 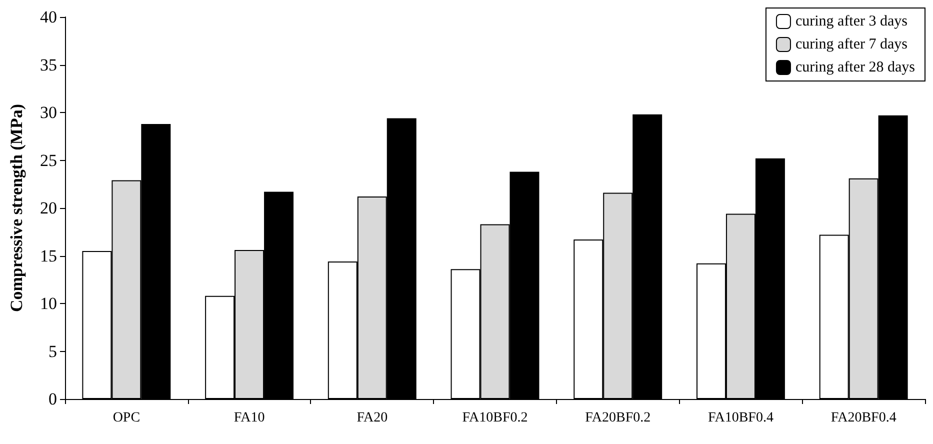 I want to click on x-tick-label: FA20BF0.2, so click(x=618, y=418).